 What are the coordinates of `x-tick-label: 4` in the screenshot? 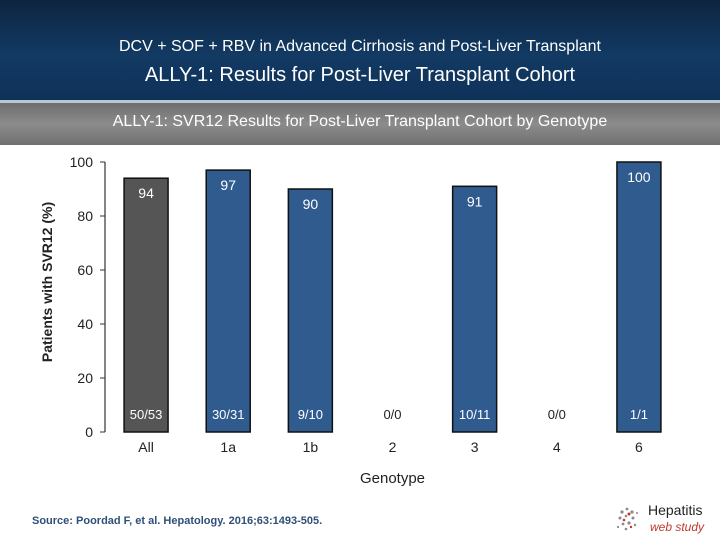 It's located at (557, 447).